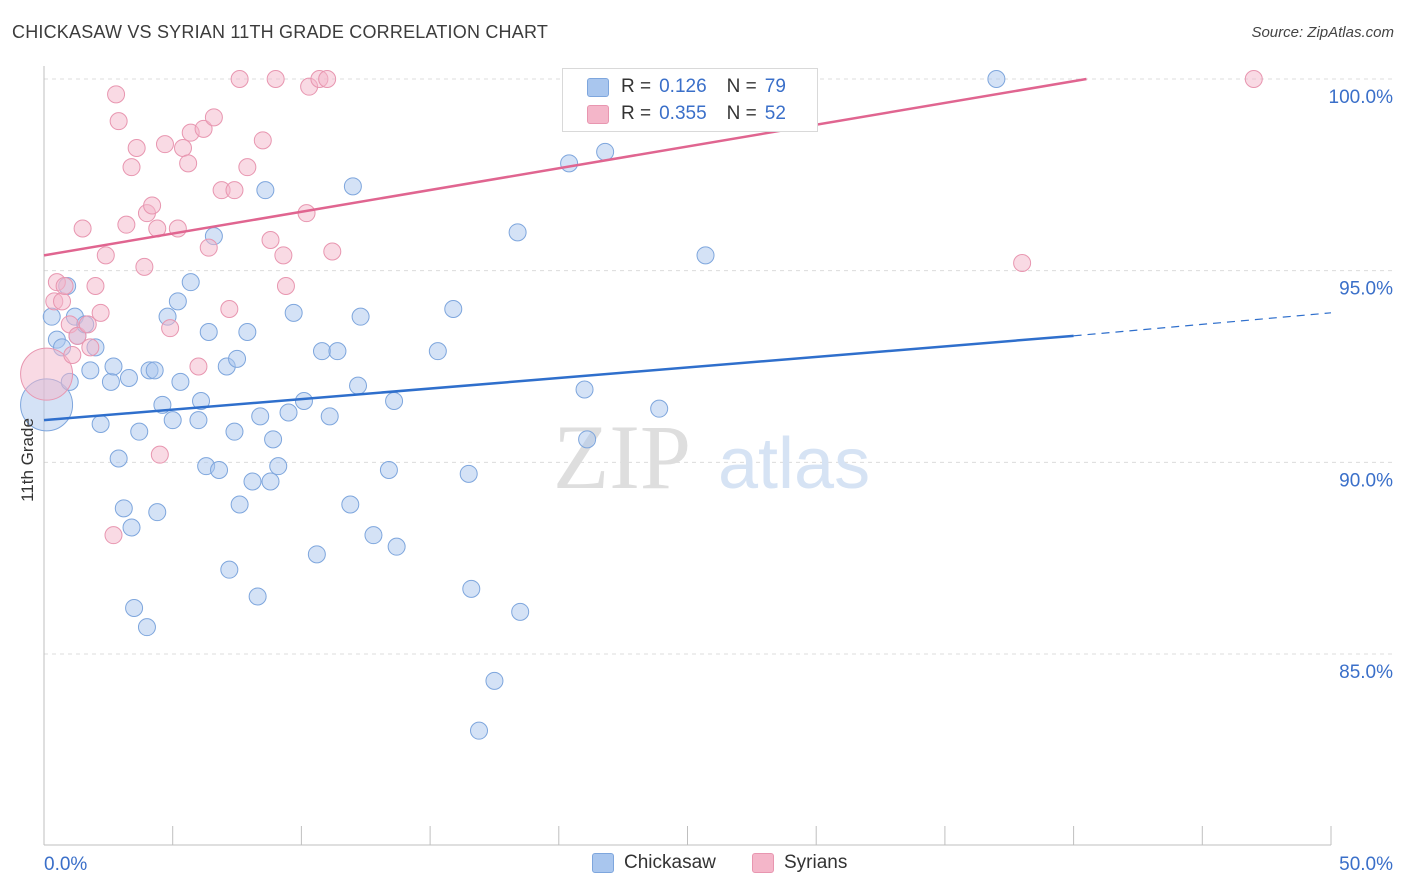  What do you see at coordinates (775, 86) in the screenshot?
I see `legend-n-value: 79` at bounding box center [775, 86].